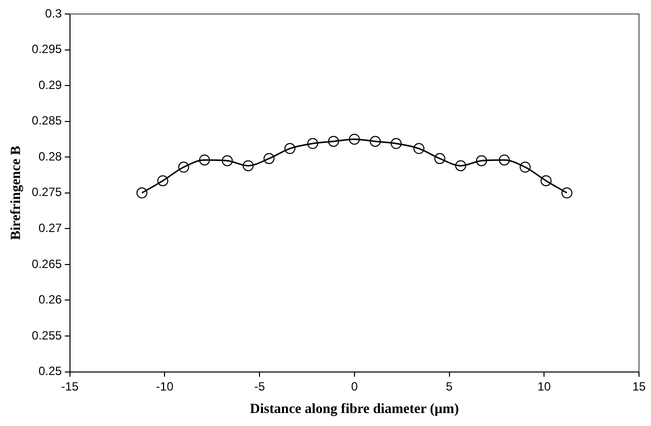 The width and height of the screenshot is (651, 426). I want to click on x-tick-label: -5, so click(260, 386).